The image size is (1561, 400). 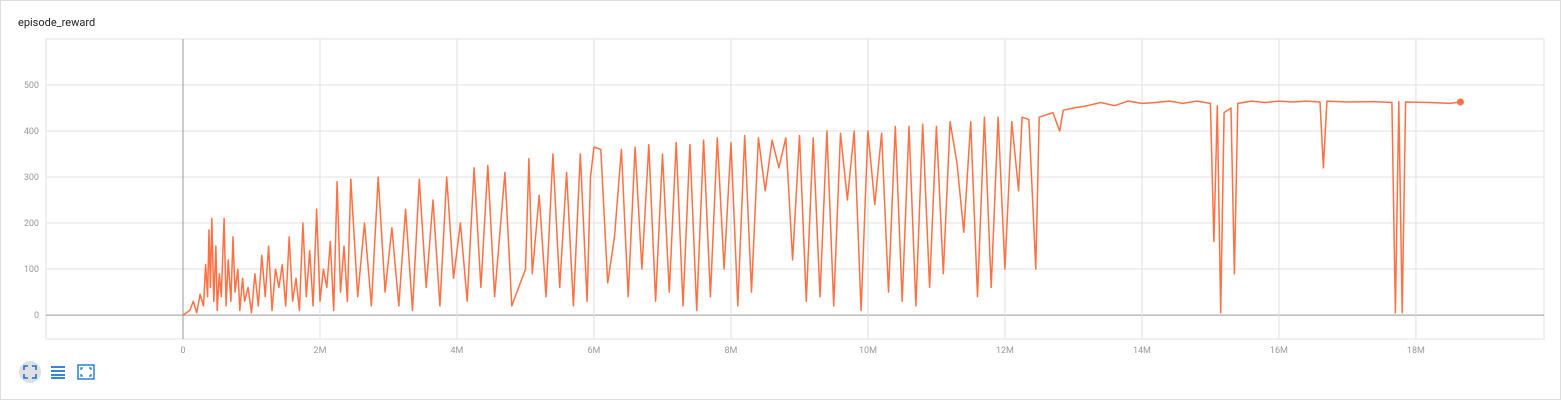 What do you see at coordinates (1416, 351) in the screenshot?
I see `x-tick-label: 18M` at bounding box center [1416, 351].